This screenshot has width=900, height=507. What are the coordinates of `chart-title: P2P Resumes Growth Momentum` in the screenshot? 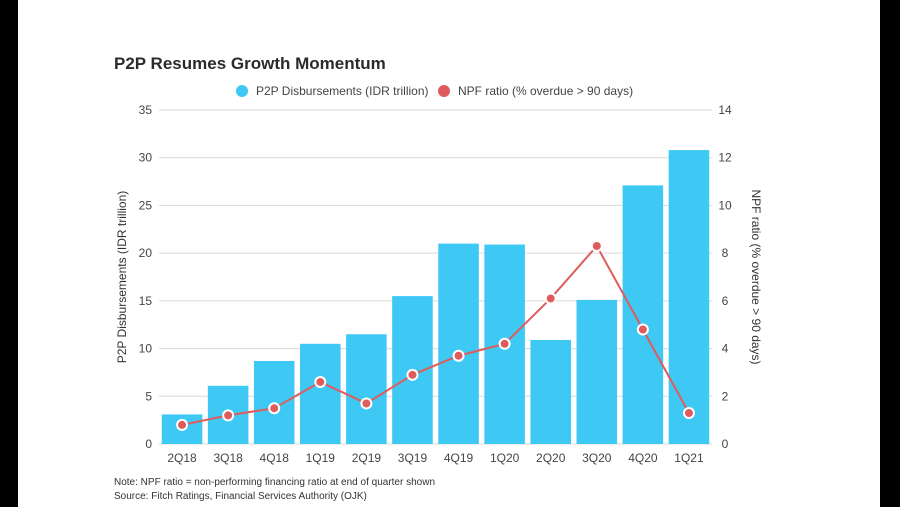 It's located at (250, 63).